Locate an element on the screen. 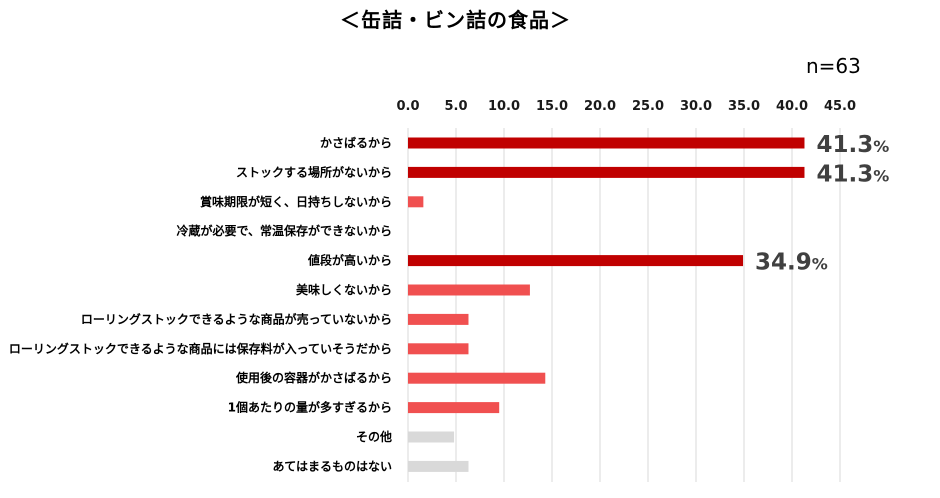  x-tick-label: 30.0 is located at coordinates (696, 106).